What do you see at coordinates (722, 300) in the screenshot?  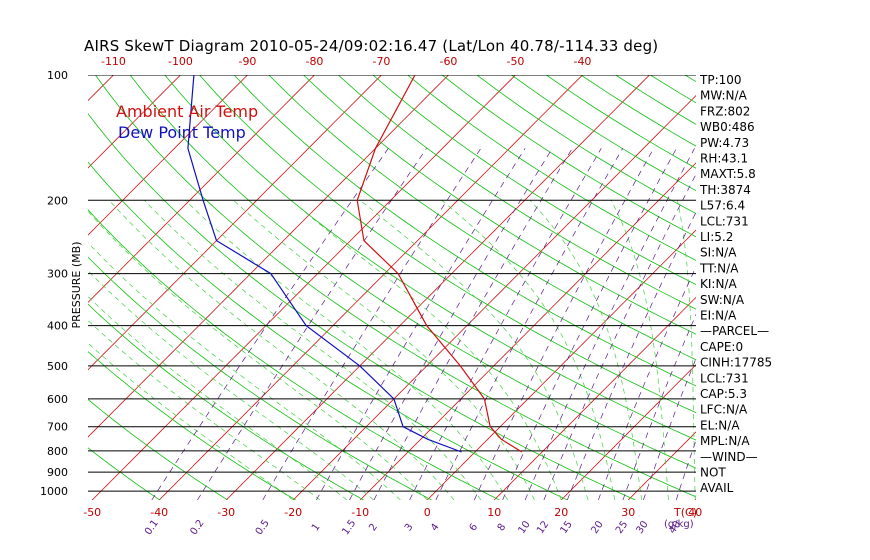 I see `stability-index-item: SW:N/A` at bounding box center [722, 300].